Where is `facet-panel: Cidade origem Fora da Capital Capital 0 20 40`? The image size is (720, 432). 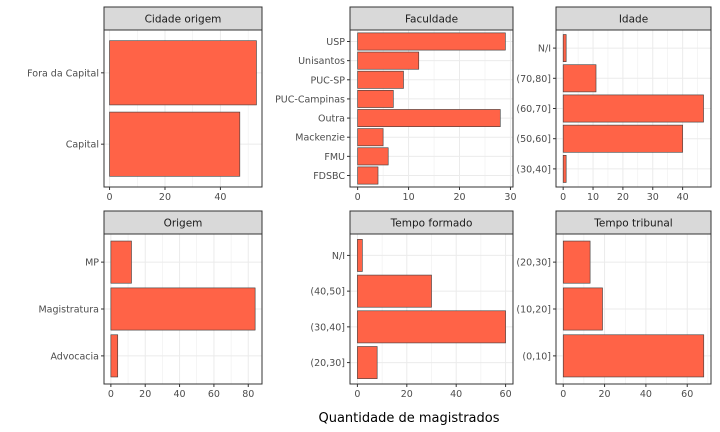 facet-panel: Cidade origem Fora da Capital Capital 0 20 40 is located at coordinates (145, 104).